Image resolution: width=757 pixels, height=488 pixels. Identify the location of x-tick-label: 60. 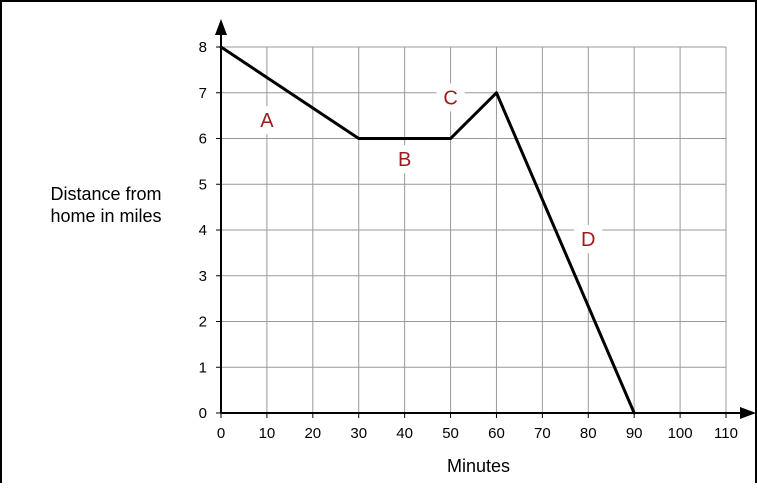
(496, 433).